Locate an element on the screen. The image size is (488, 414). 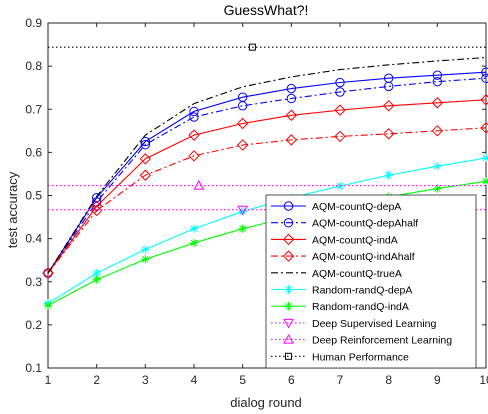
legend-item: Random-randQ-indA is located at coordinates (340, 307).